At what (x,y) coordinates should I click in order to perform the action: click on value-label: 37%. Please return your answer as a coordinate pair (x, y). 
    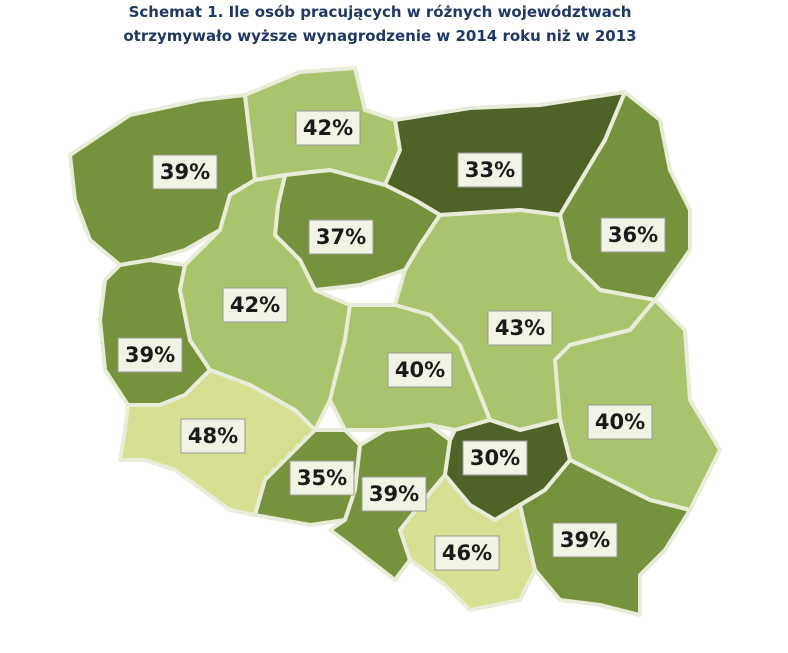
    Looking at the image, I should click on (341, 237).